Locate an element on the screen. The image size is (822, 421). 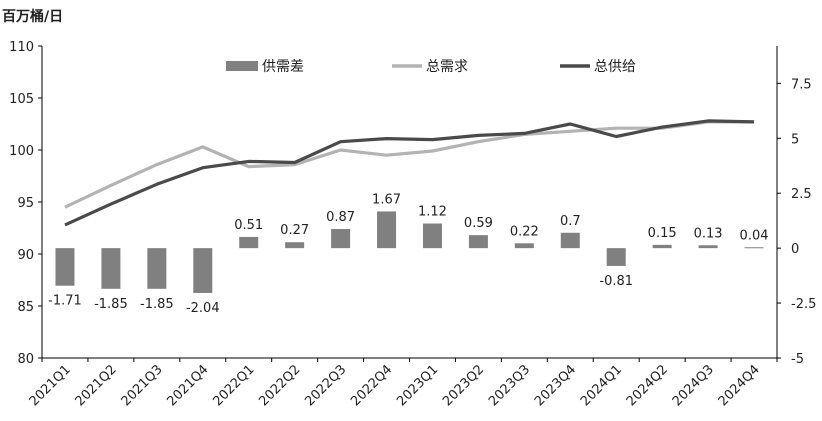
gap-data-label: -0.81 is located at coordinates (616, 281).